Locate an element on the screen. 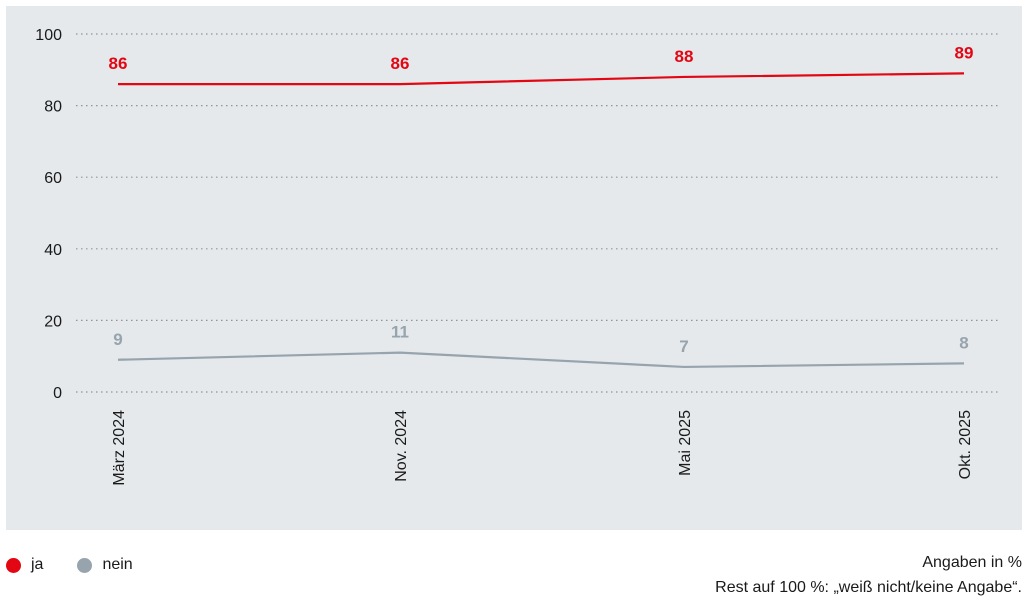 The height and width of the screenshot is (601, 1026). y-tick-label-100: 100 is located at coordinates (48, 35).